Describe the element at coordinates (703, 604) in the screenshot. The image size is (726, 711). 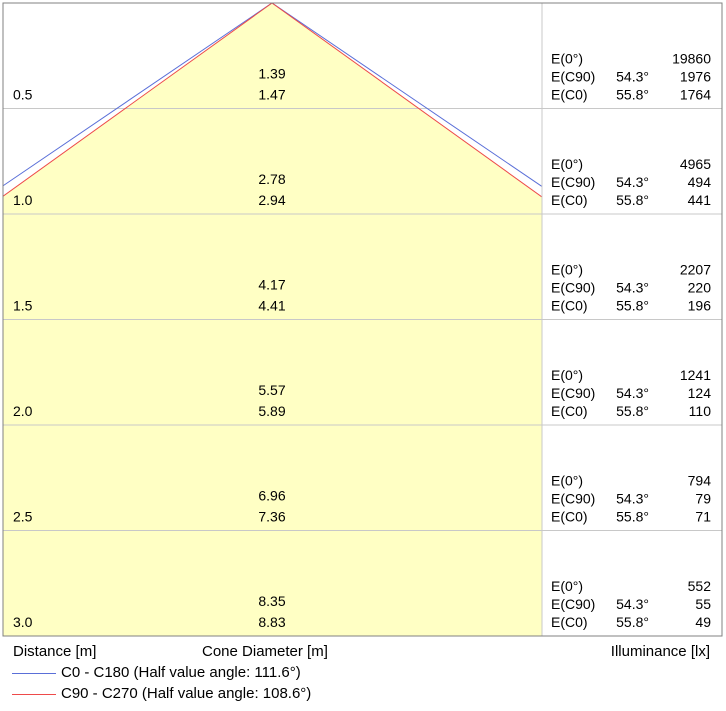
I see `illuminance-value-ec90: 55` at that location.